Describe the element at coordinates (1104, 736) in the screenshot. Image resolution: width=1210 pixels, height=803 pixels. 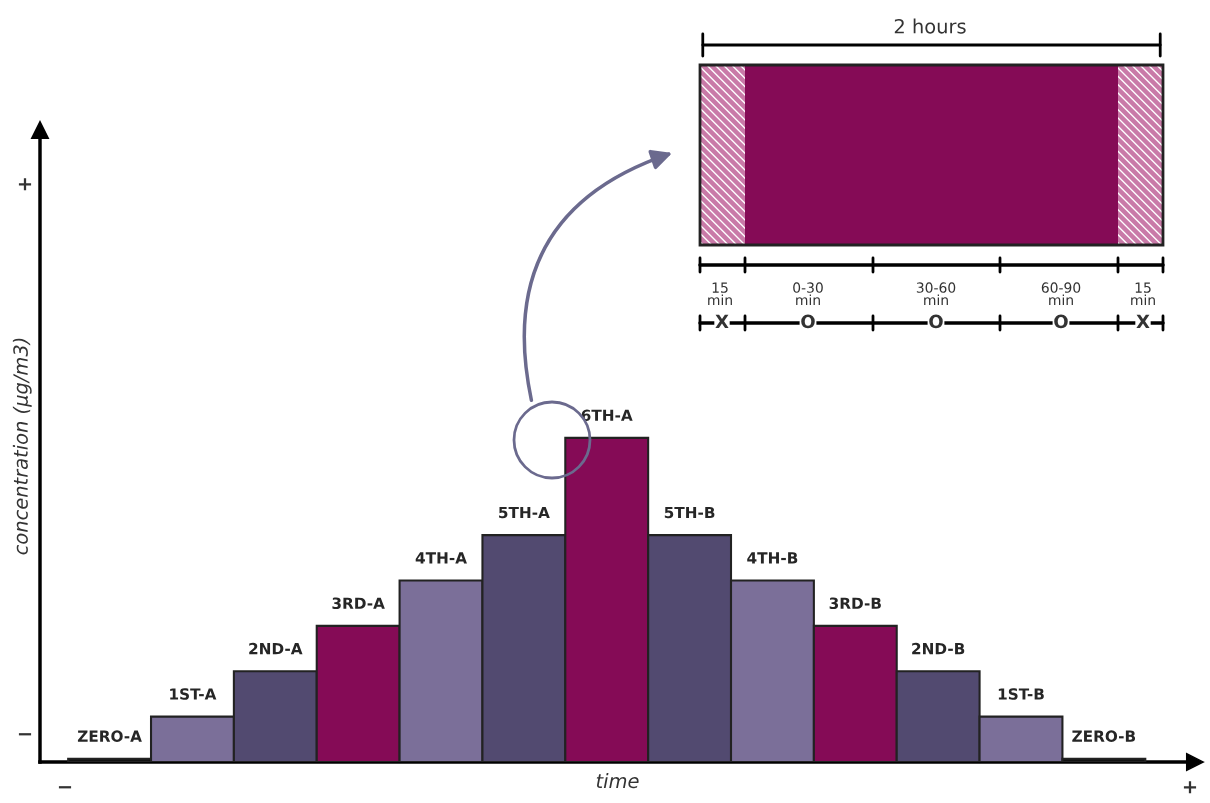
I see `x-tick-label: ZERO-B` at that location.